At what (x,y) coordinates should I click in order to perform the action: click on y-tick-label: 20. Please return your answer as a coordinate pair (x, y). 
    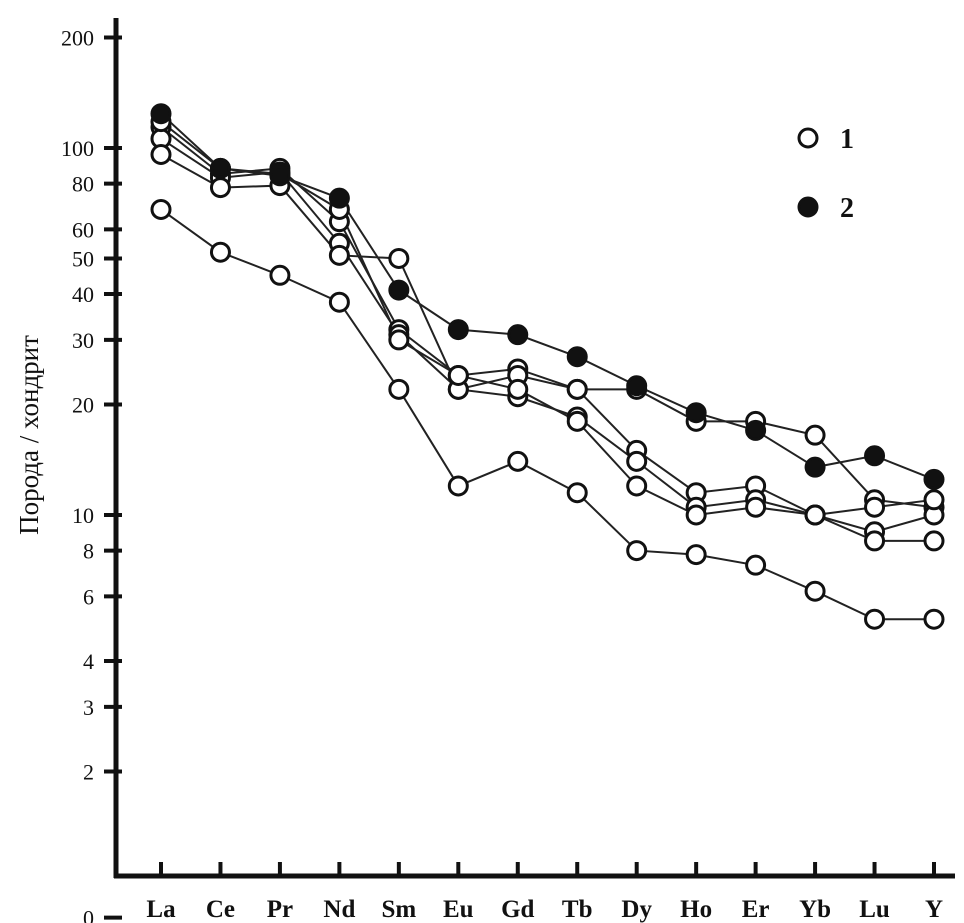
    Looking at the image, I should click on (83, 405).